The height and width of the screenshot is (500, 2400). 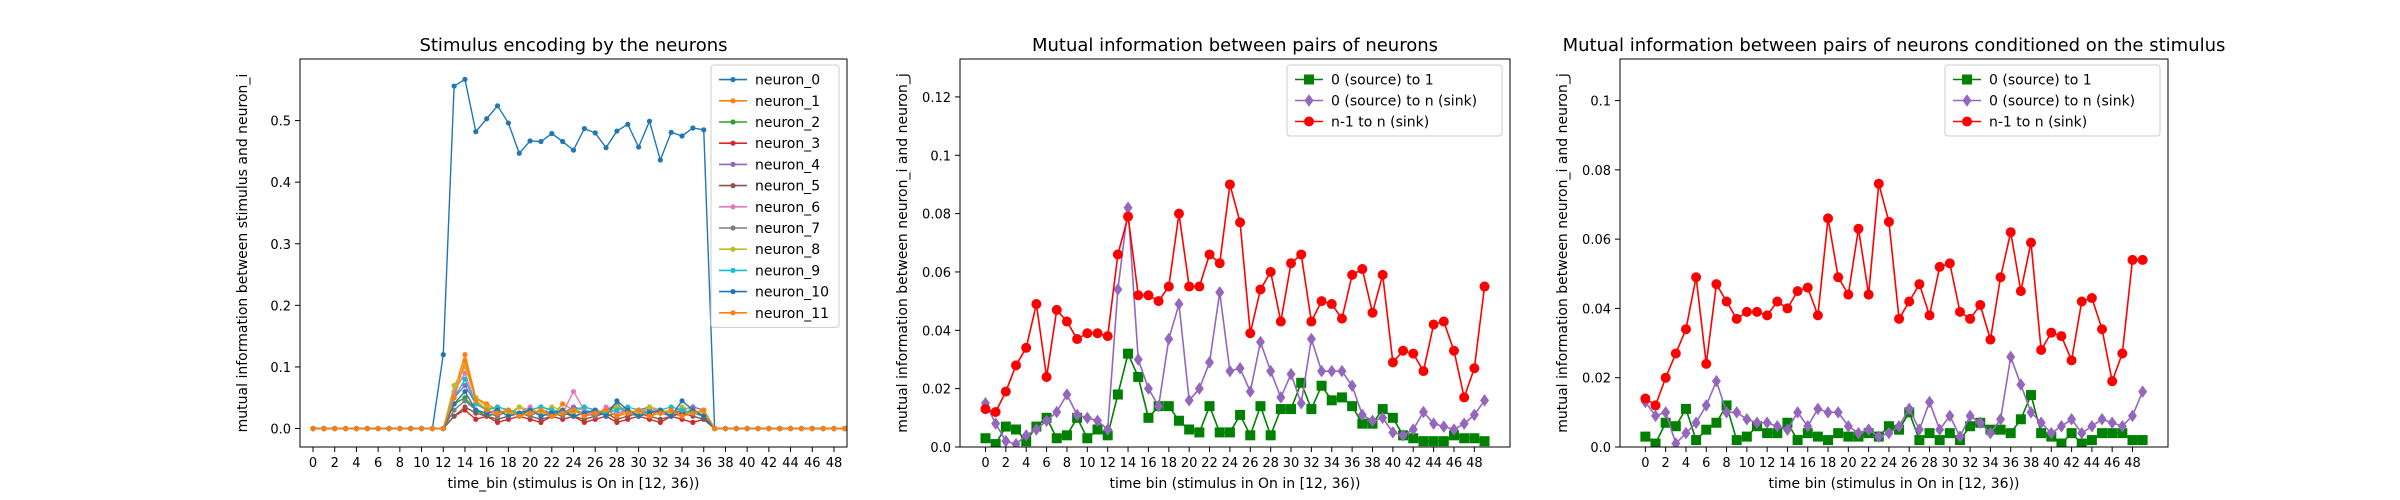 What do you see at coordinates (1894, 398) in the screenshot?
I see `series-0-source-to-n-sink-` at bounding box center [1894, 398].